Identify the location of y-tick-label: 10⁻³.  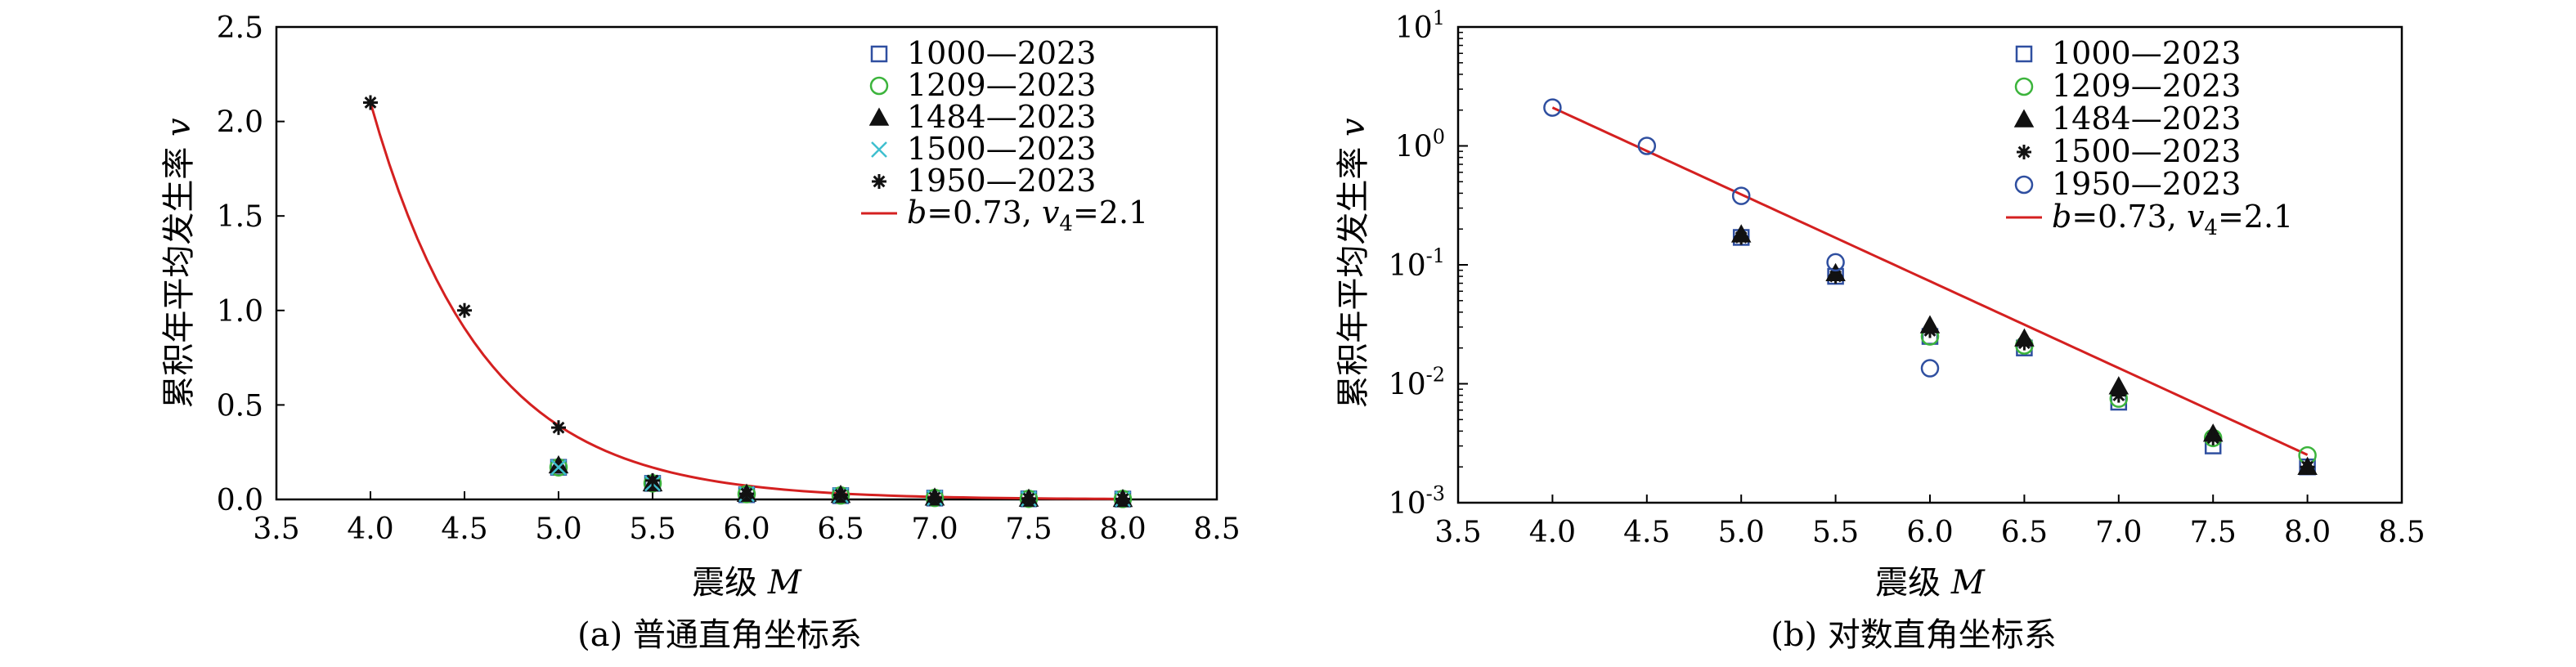
(1417, 501).